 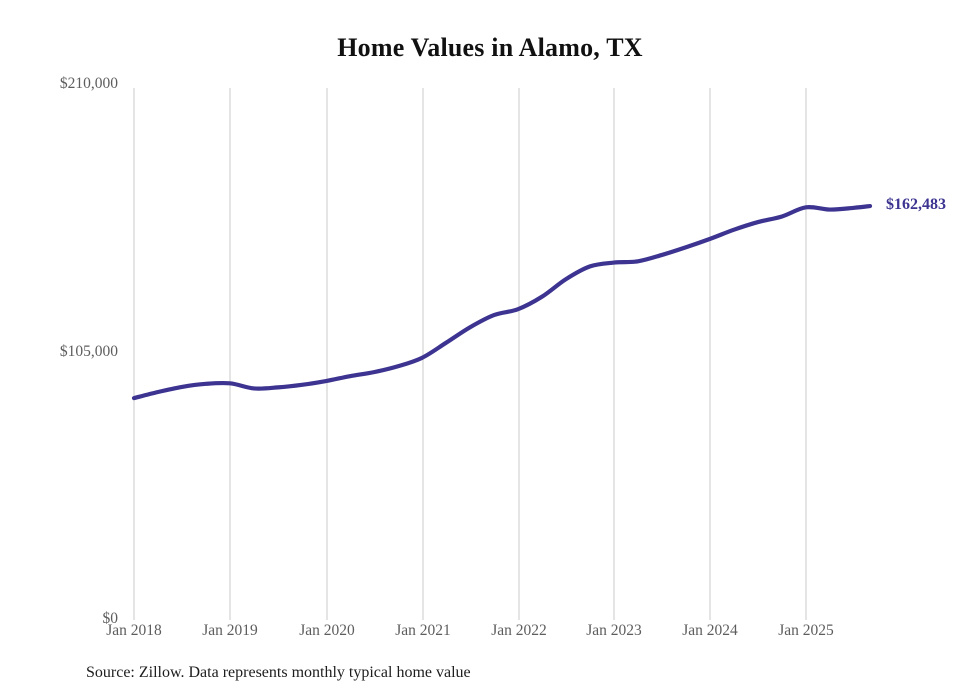 I want to click on y-tick-label-210000: $210,000, so click(x=88, y=83).